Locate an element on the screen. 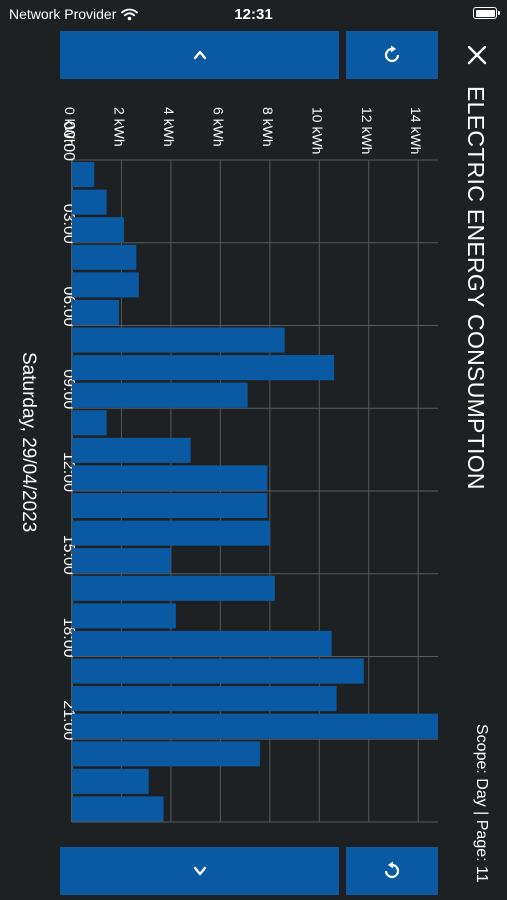 This screenshot has height=900, width=507. chevron-down-icon is located at coordinates (199, 871).